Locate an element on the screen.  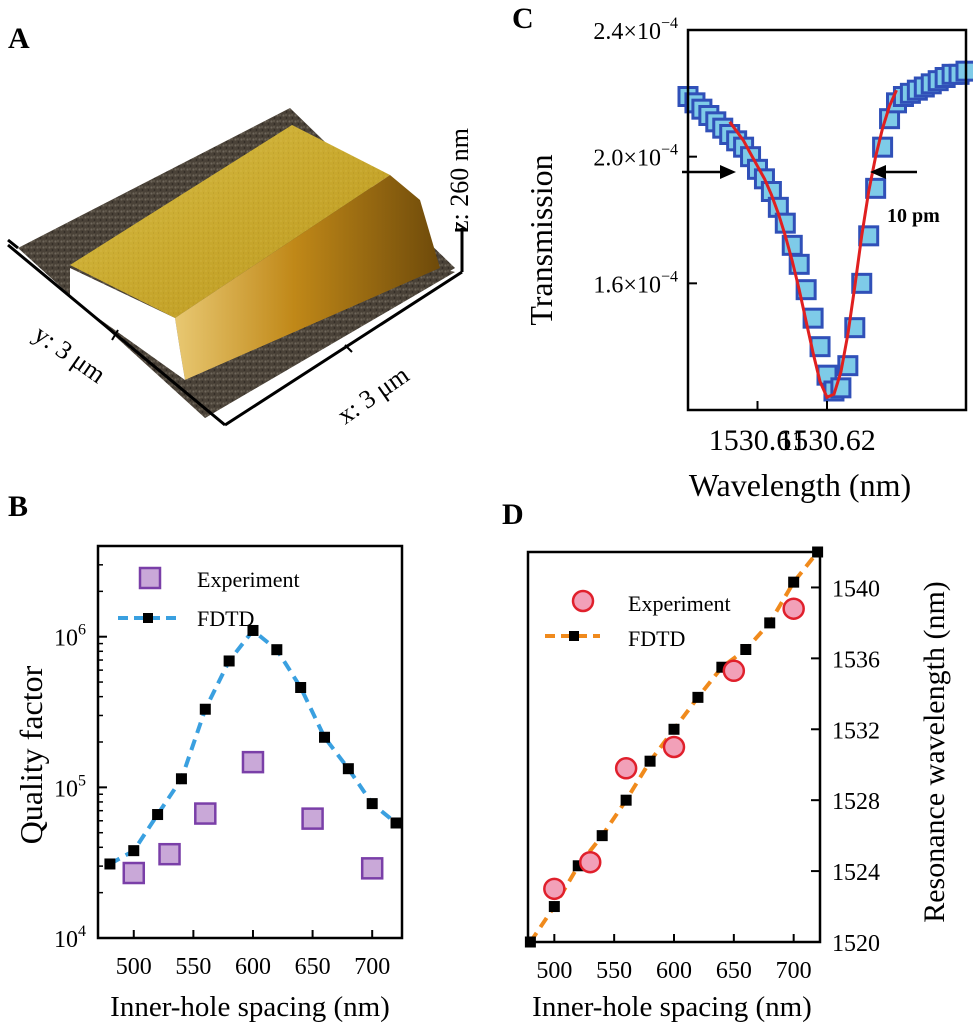
legend-fdtd-label-d: FDTD is located at coordinates (656, 638).